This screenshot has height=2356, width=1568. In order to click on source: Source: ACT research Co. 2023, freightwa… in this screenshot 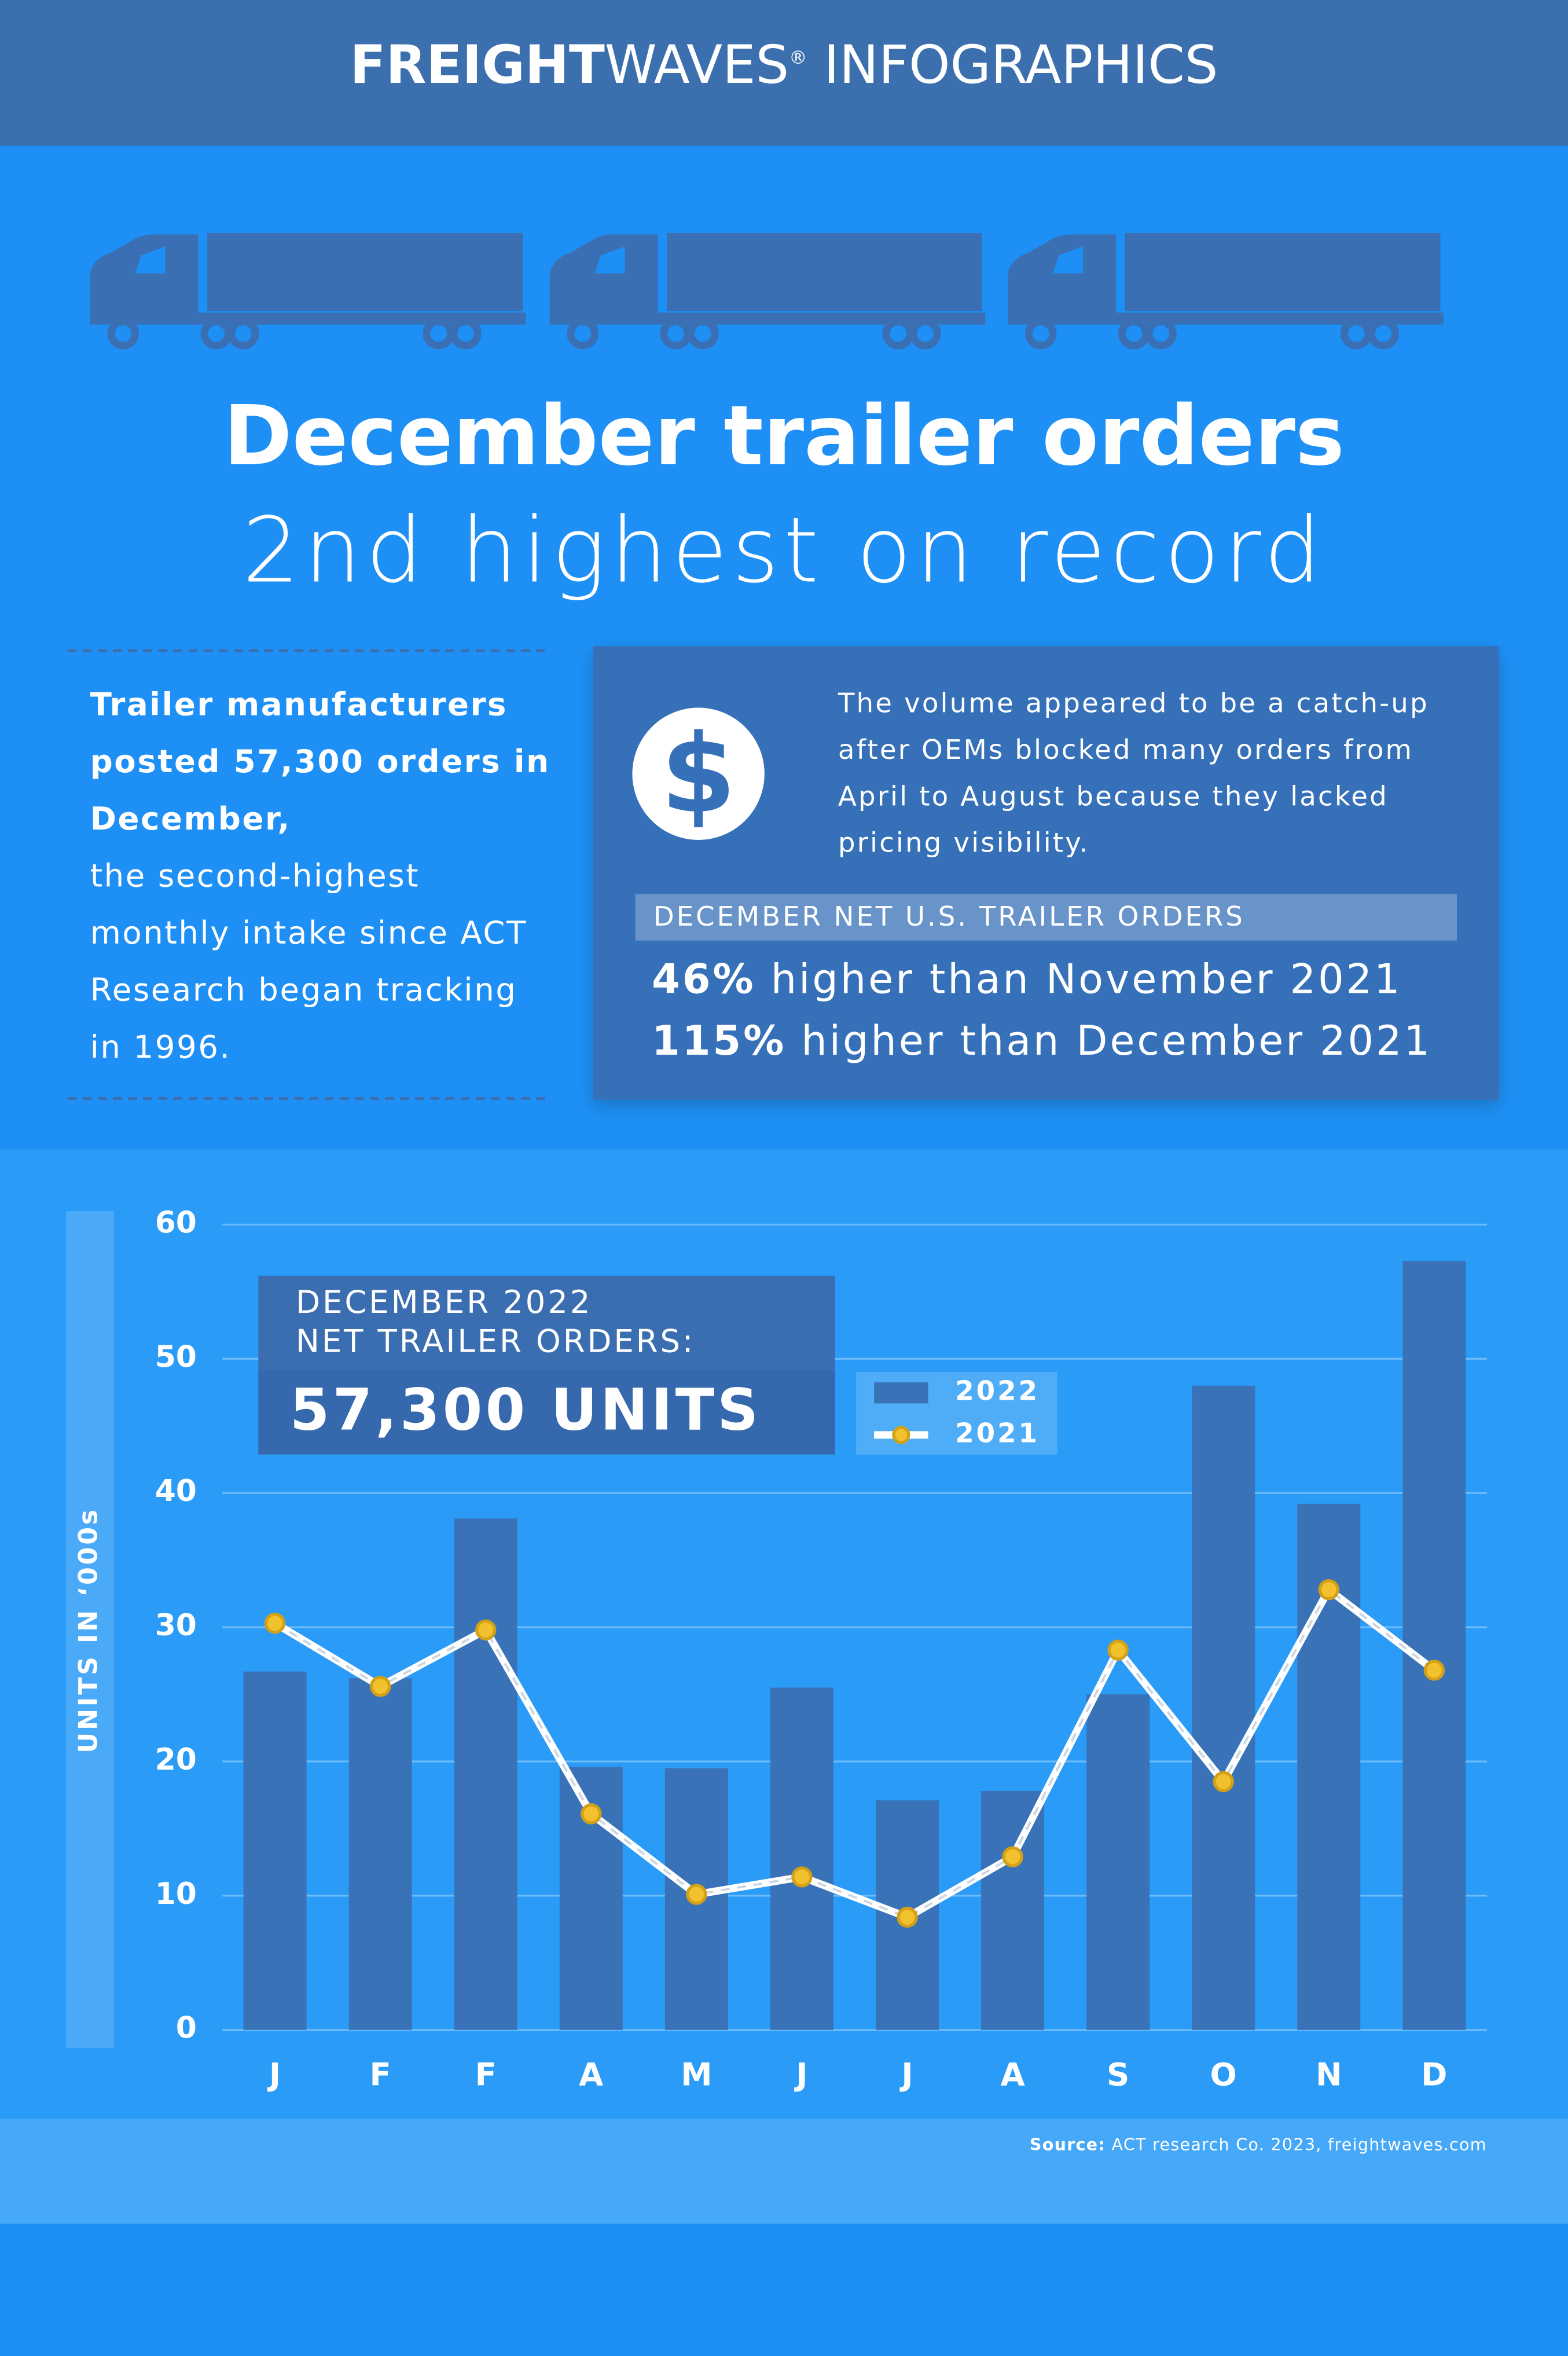, I will do `click(1258, 2145)`.